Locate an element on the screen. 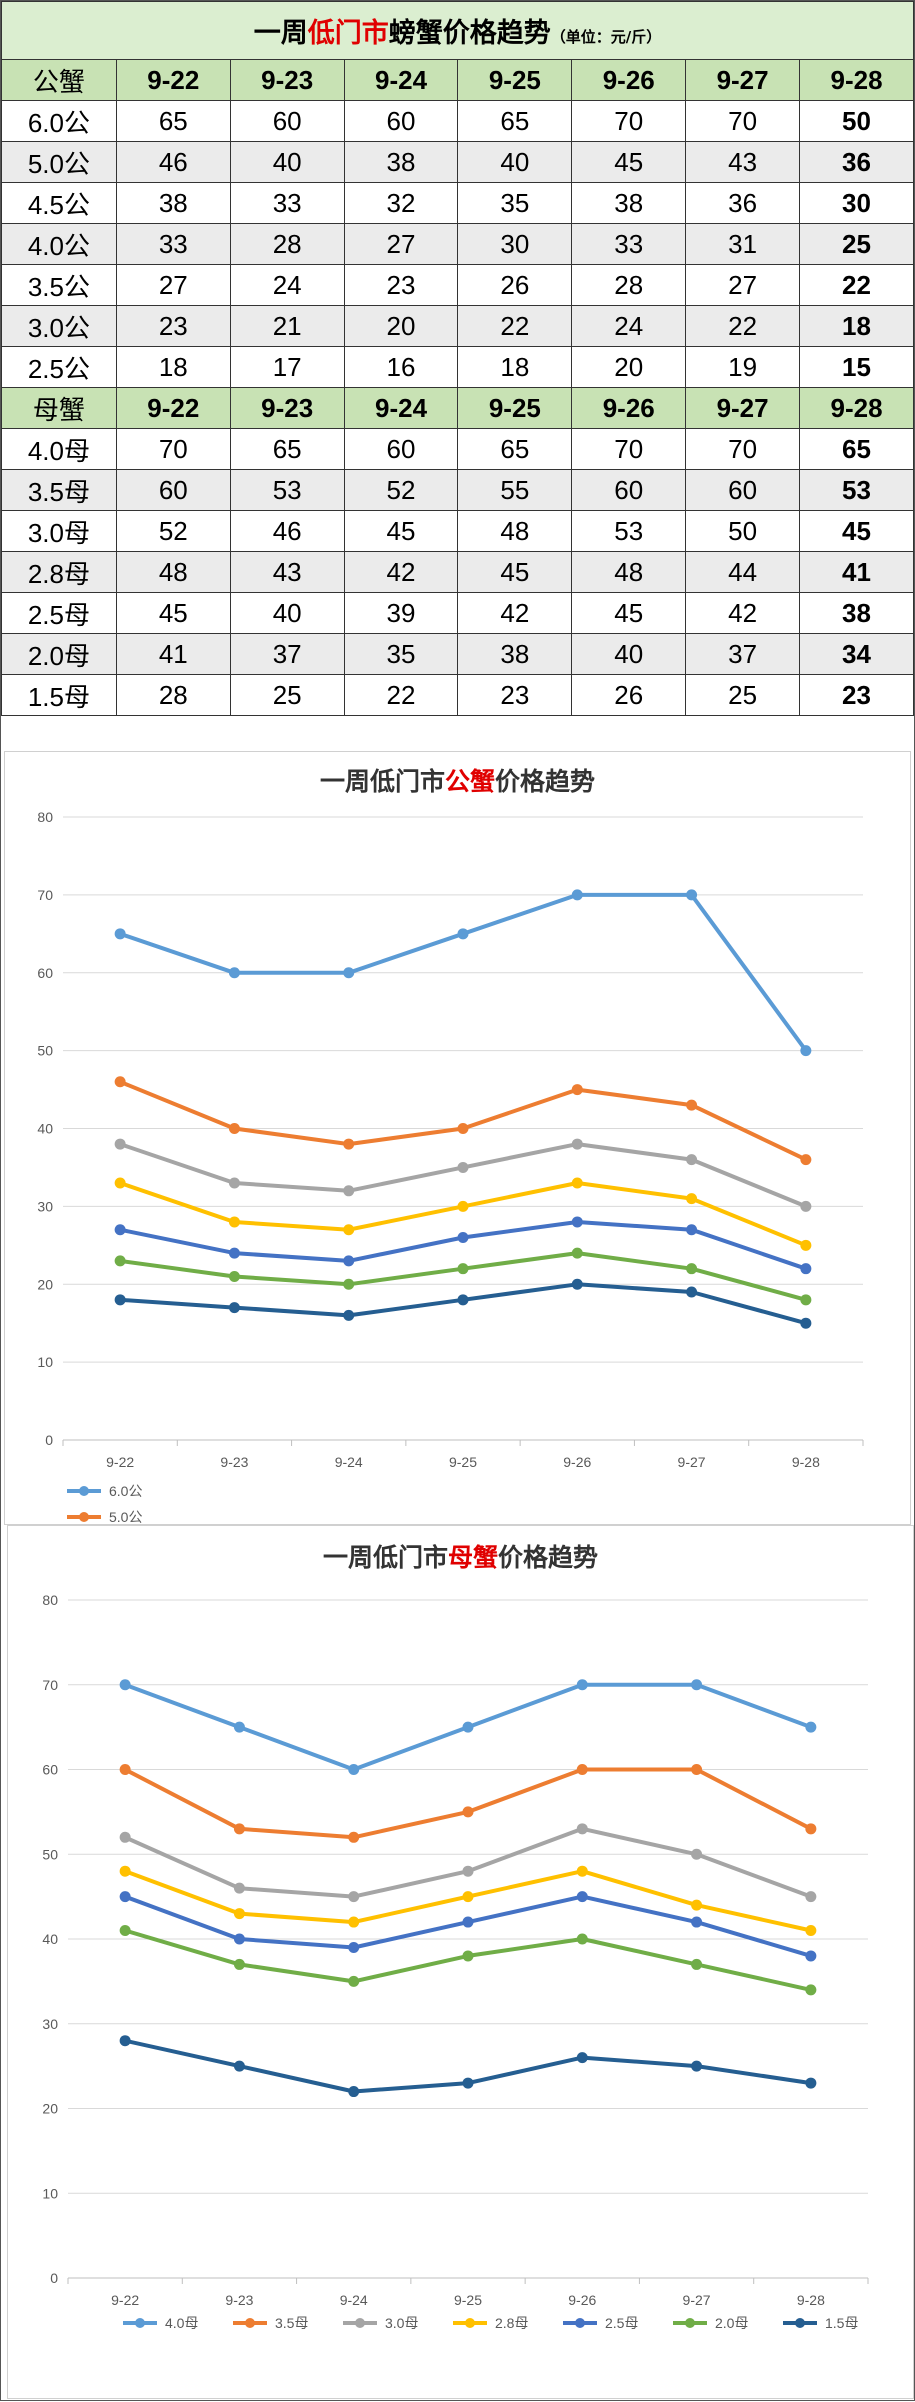 The height and width of the screenshot is (2402, 915). male-table-row: 2.5公 18 17 16 18 20 19 15 is located at coordinates (457, 367).